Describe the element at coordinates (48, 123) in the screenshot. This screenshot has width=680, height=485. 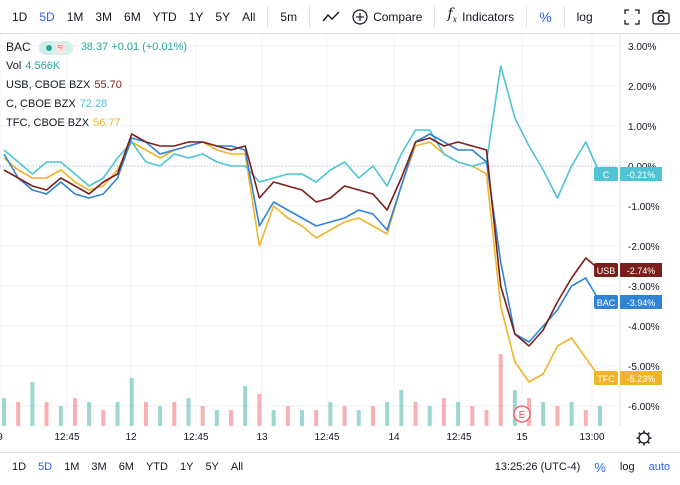
I see `legend-series-label: TFC, CBOE BZX` at that location.